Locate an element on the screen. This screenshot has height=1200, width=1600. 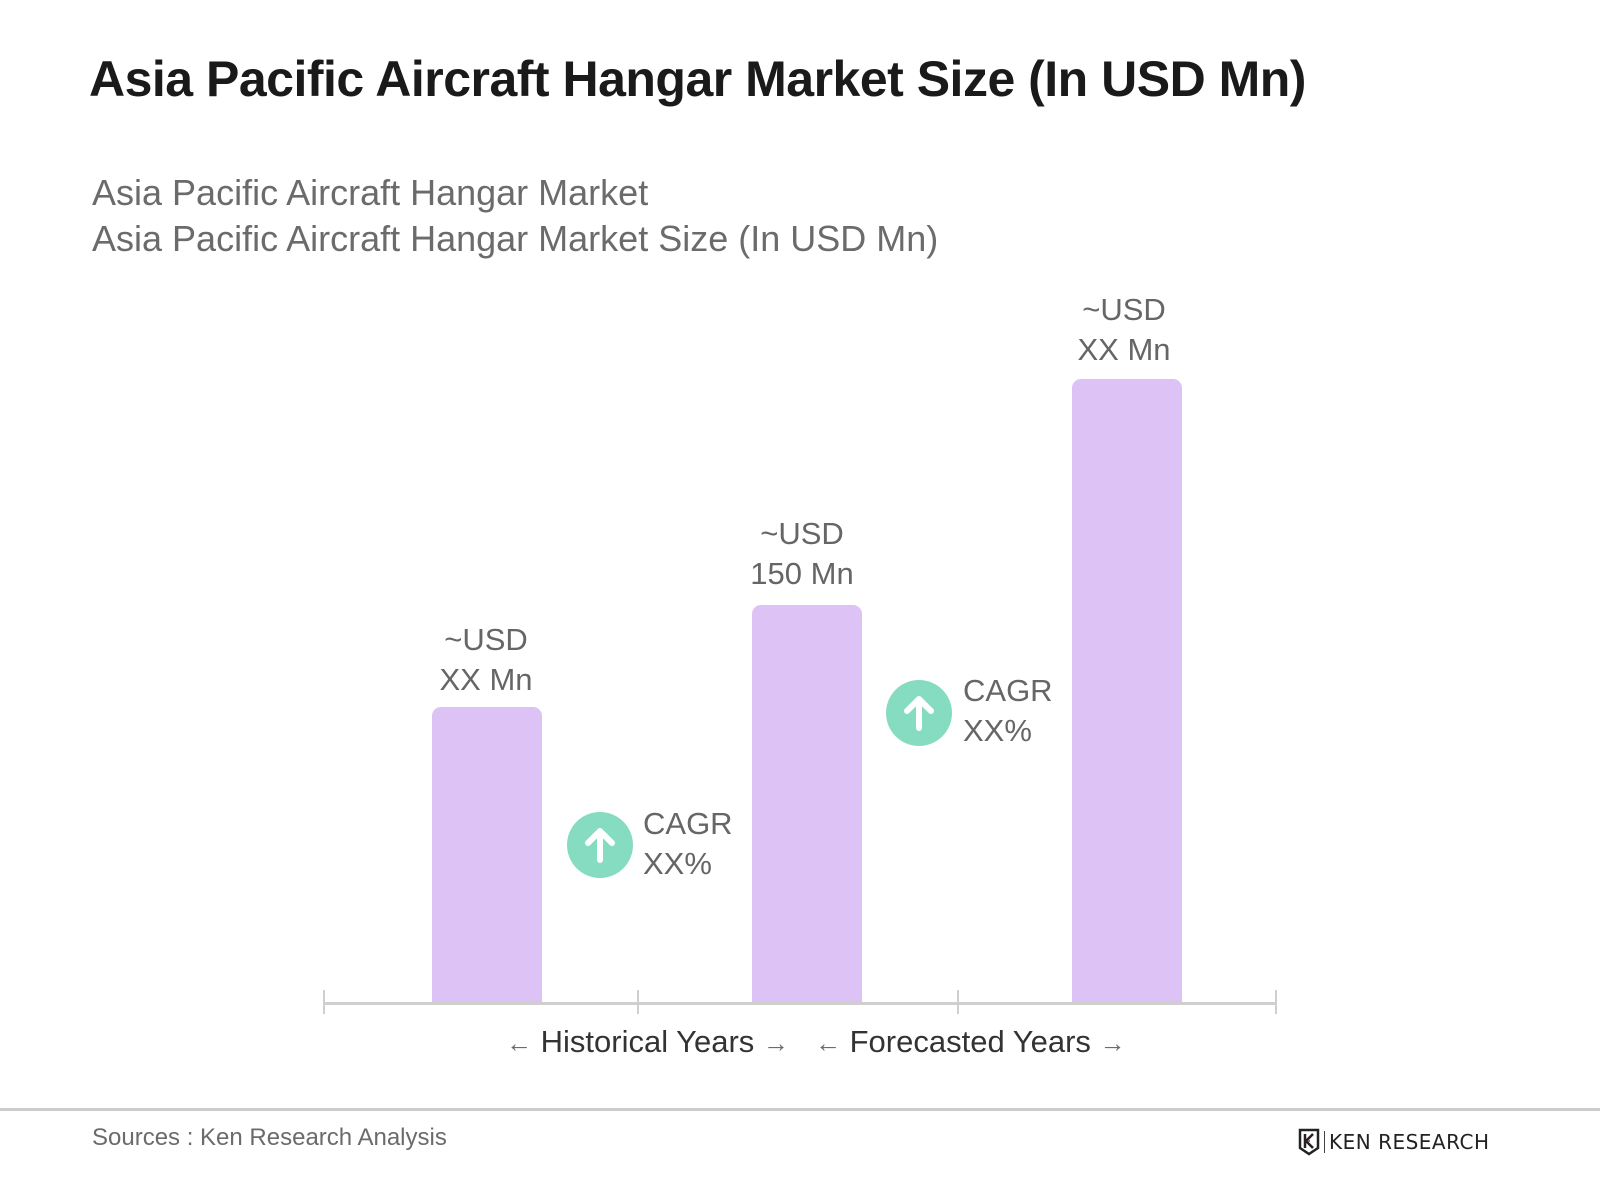
footer-divider is located at coordinates (800, 1109).